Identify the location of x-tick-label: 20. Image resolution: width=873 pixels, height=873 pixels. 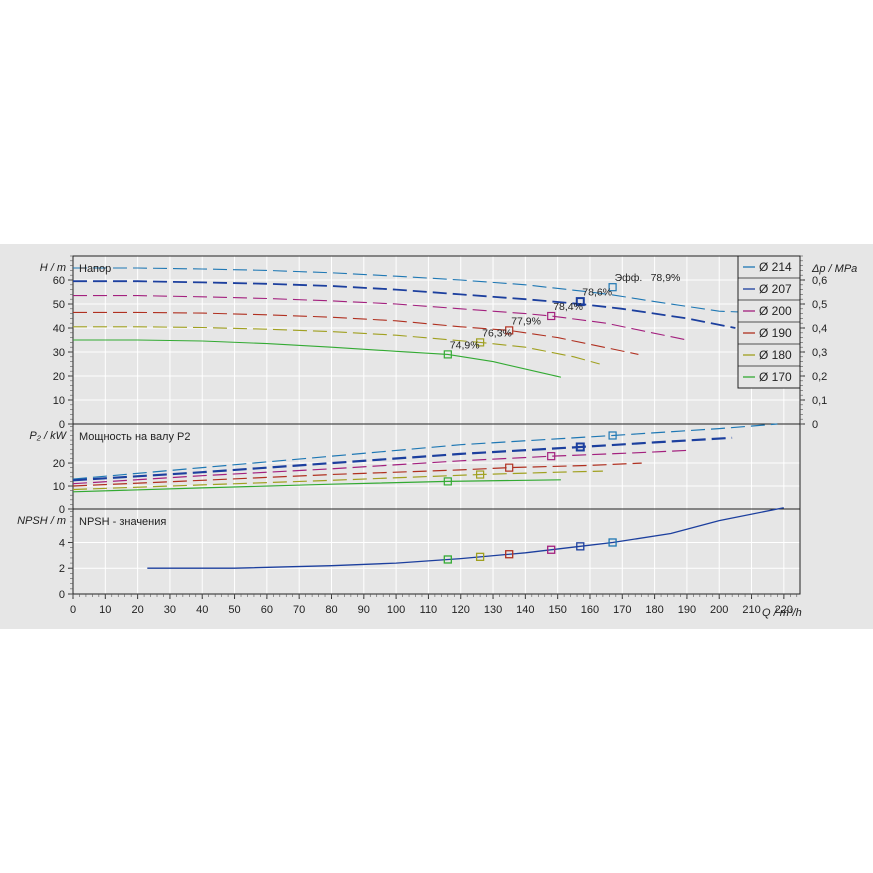
(137, 610).